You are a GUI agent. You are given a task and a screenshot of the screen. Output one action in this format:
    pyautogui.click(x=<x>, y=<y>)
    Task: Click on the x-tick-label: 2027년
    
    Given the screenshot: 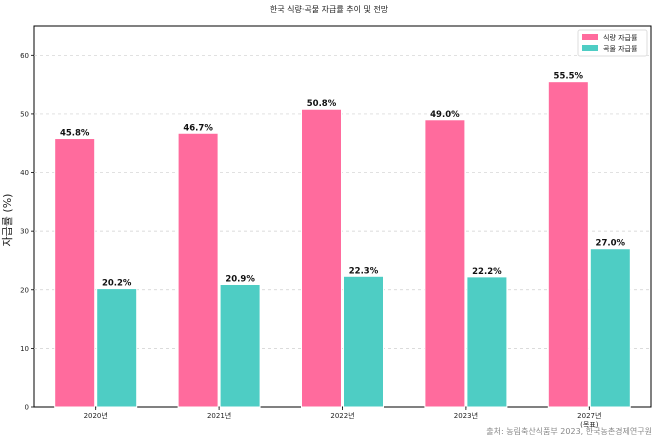 What is the action you would take?
    pyautogui.click(x=589, y=415)
    